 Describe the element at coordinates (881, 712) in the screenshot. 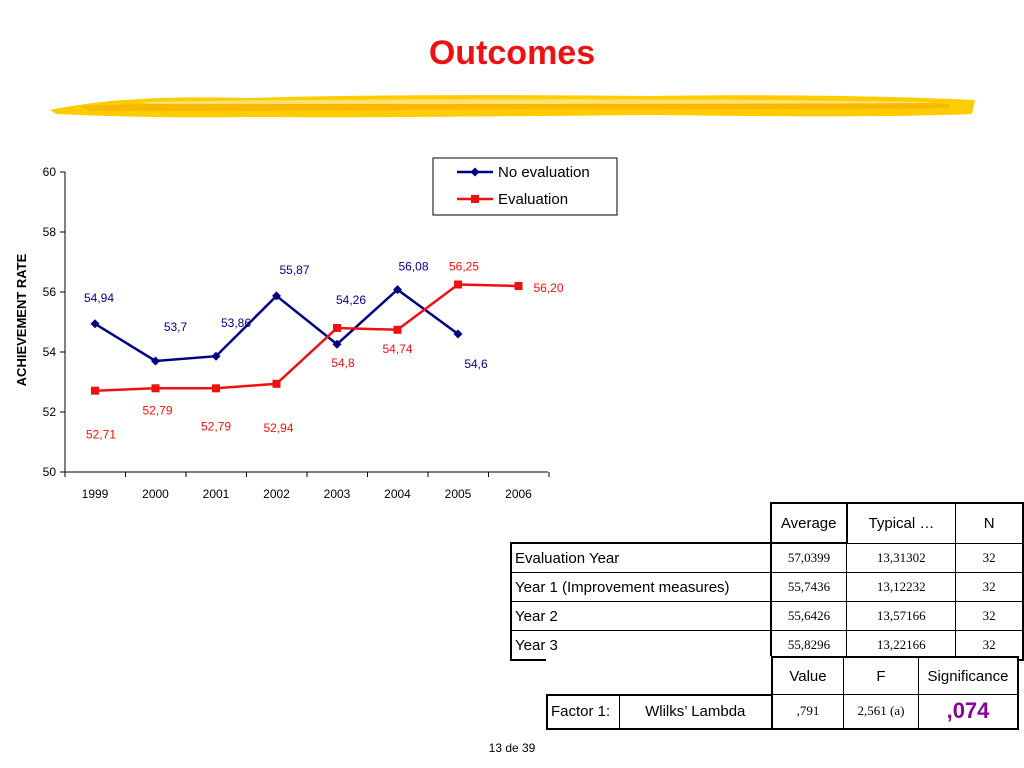

I see `cell-f: 2,561 (a)` at that location.